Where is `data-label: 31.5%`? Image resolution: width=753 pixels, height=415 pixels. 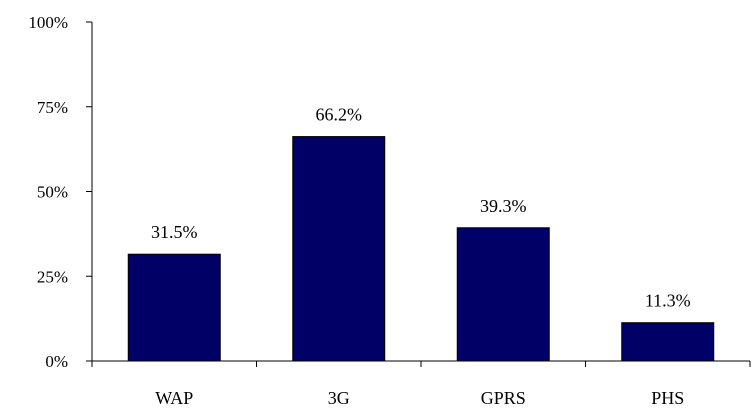
data-label: 31.5% is located at coordinates (174, 232).